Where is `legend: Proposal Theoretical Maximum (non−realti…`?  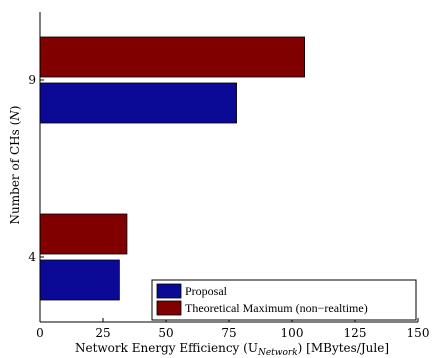
legend: Proposal Theoretical Maximum (non−realti… is located at coordinates (284, 300).